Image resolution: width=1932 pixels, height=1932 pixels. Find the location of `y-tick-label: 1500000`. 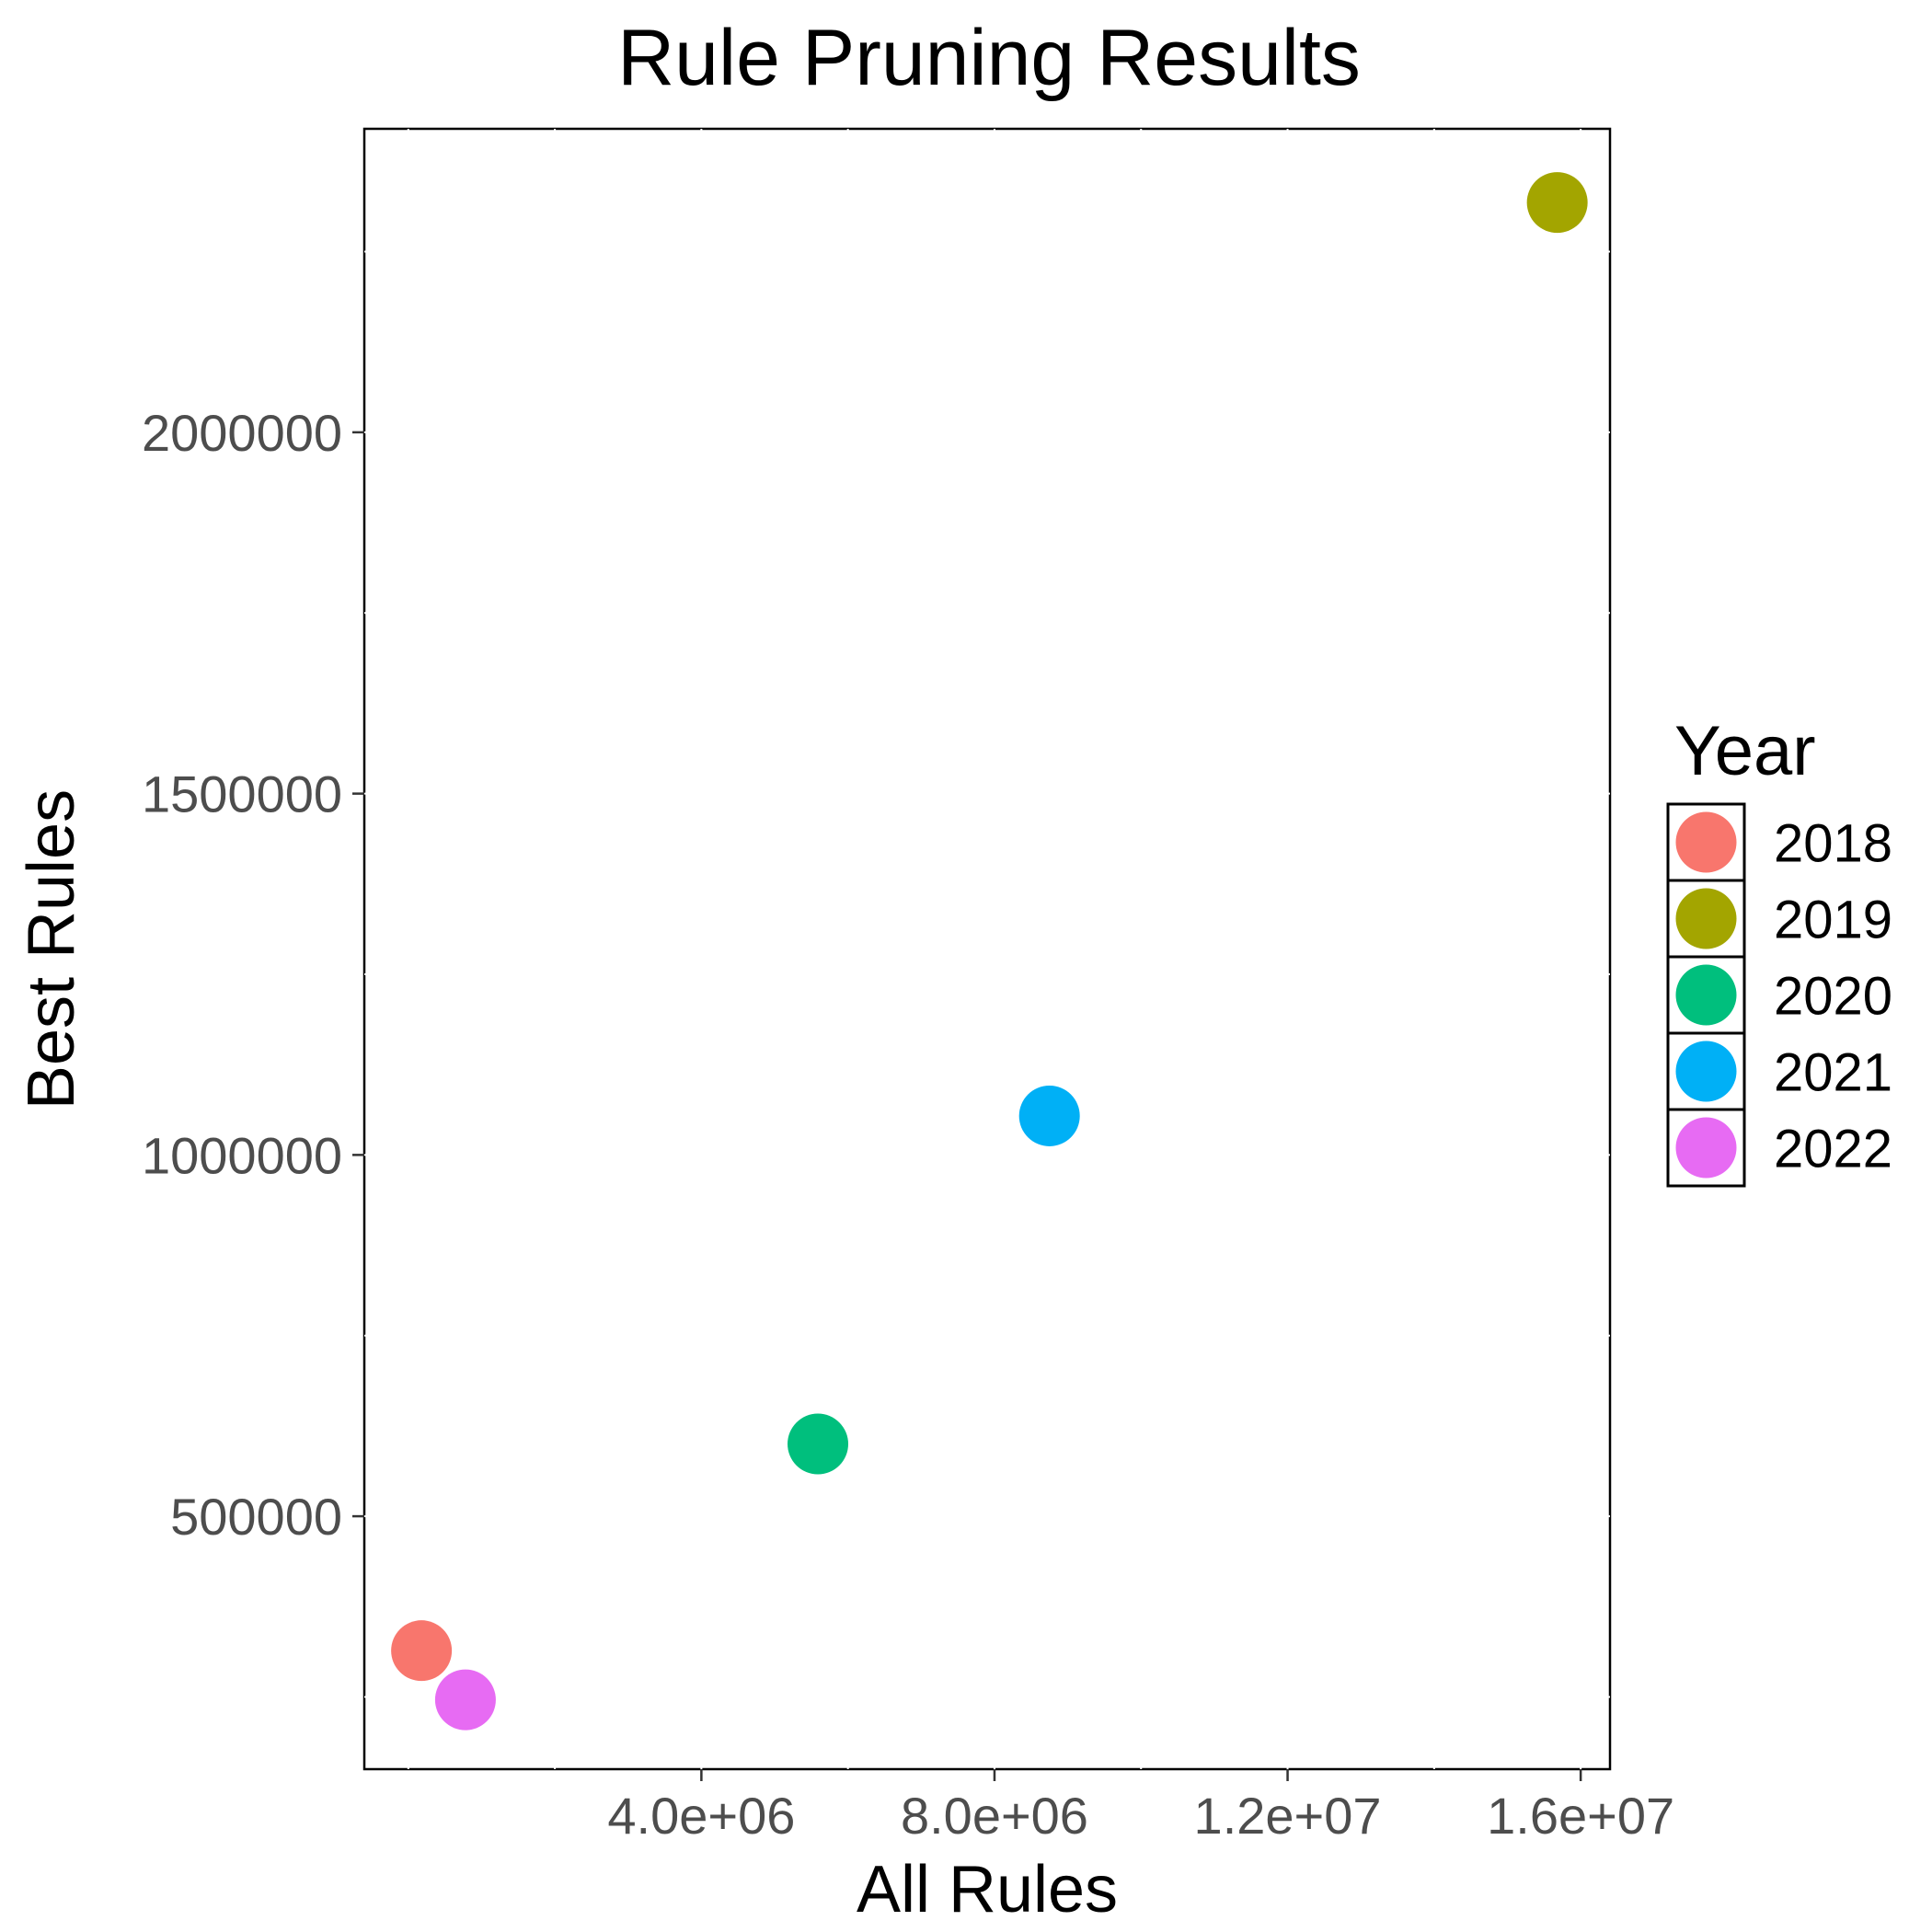

y-tick-label: 1500000 is located at coordinates (242, 794).